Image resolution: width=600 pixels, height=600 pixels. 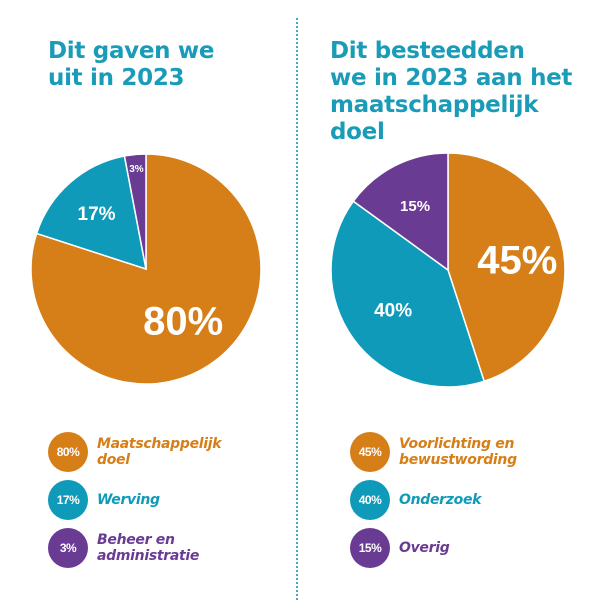 What do you see at coordinates (68, 500) in the screenshot?
I see `legend-badge: 17%` at bounding box center [68, 500].